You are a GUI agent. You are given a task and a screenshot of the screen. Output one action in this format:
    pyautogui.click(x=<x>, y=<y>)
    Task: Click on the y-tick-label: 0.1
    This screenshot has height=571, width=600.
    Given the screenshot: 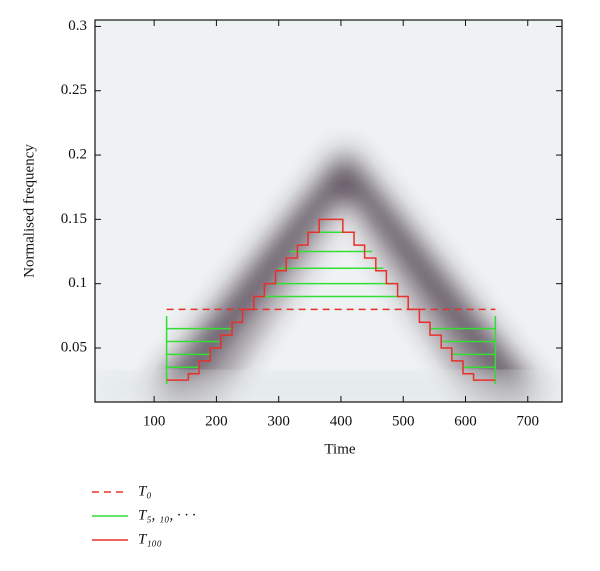 What is the action you would take?
    pyautogui.click(x=77, y=283)
    